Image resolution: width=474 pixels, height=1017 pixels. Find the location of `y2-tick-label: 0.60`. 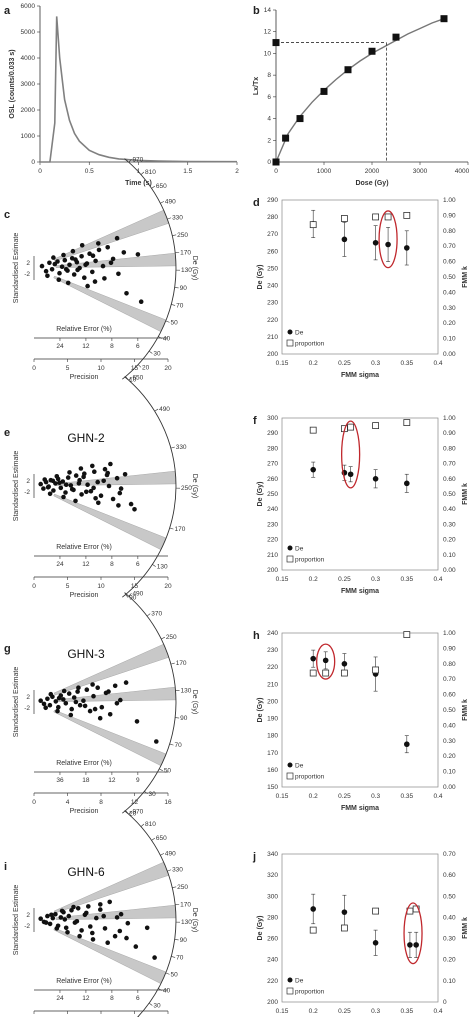

y2-tick-label: 0.60 is located at coordinates (449, 479).